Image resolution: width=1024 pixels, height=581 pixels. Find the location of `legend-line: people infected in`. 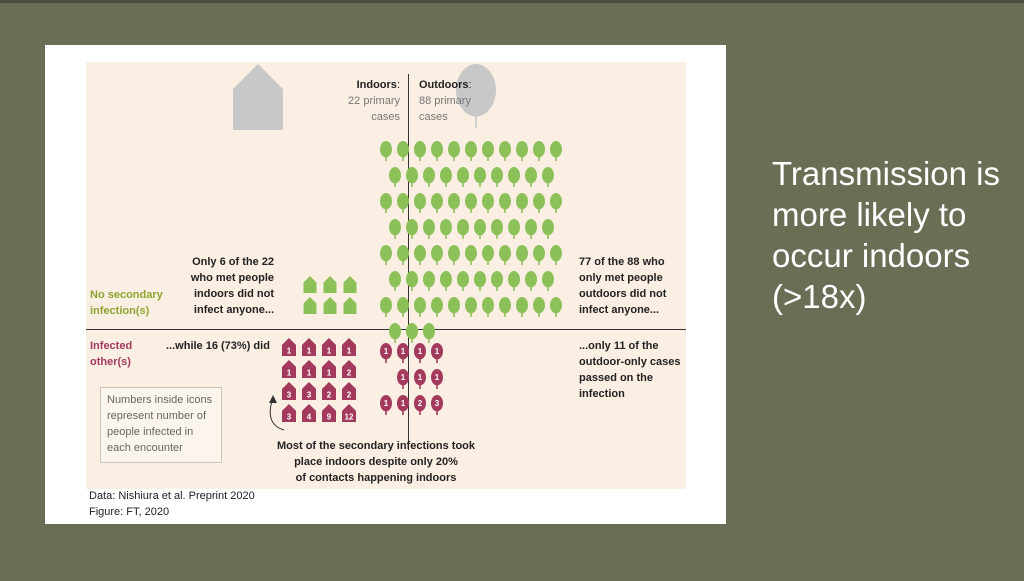

legend-line: people infected in is located at coordinates (150, 432).